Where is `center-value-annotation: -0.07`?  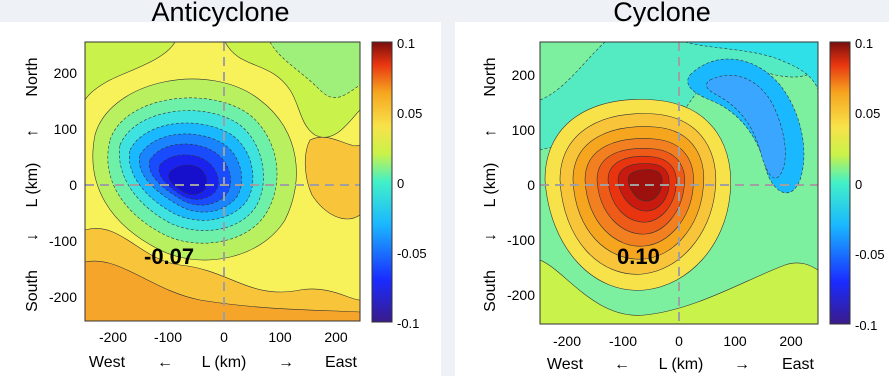 center-value-annotation: -0.07 is located at coordinates (169, 256).